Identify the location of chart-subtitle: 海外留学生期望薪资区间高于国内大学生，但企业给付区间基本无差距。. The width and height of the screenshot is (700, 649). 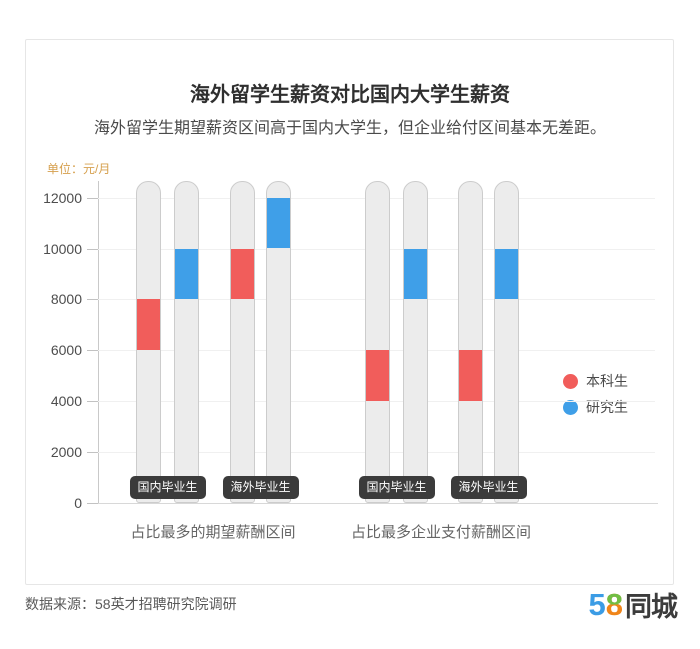
(349, 128).